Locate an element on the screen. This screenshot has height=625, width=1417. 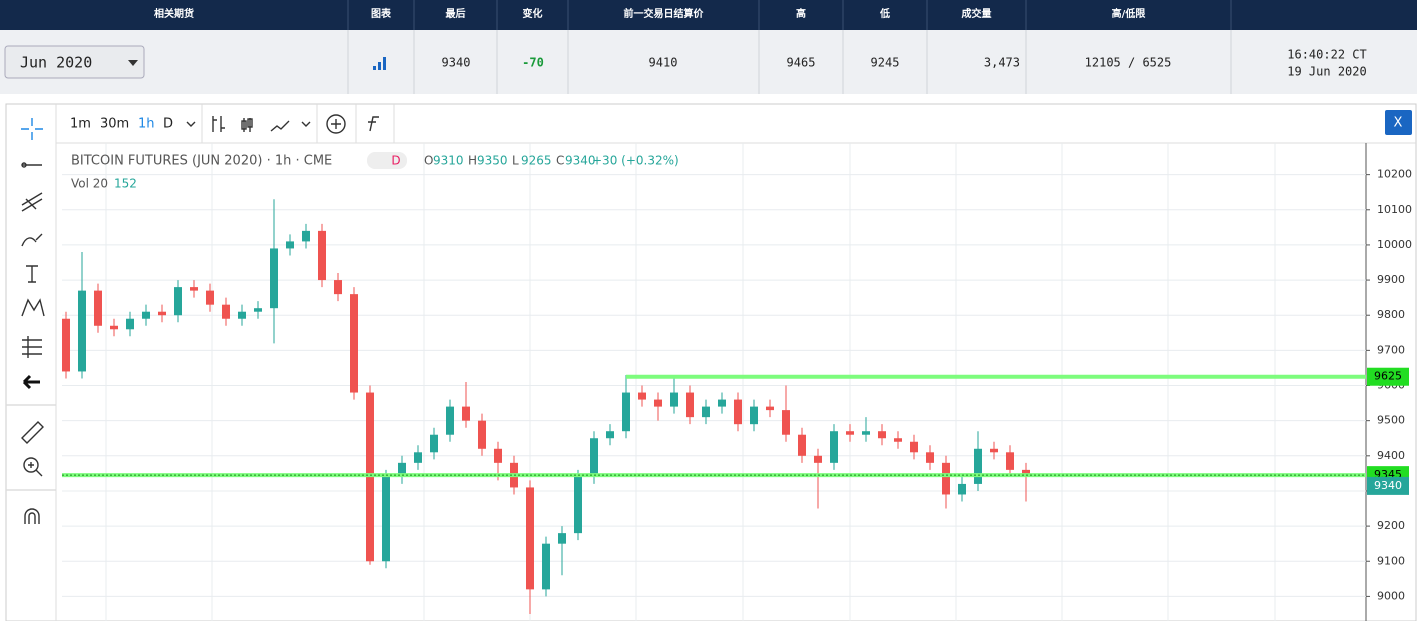
interval: 1m is located at coordinates (80, 124).